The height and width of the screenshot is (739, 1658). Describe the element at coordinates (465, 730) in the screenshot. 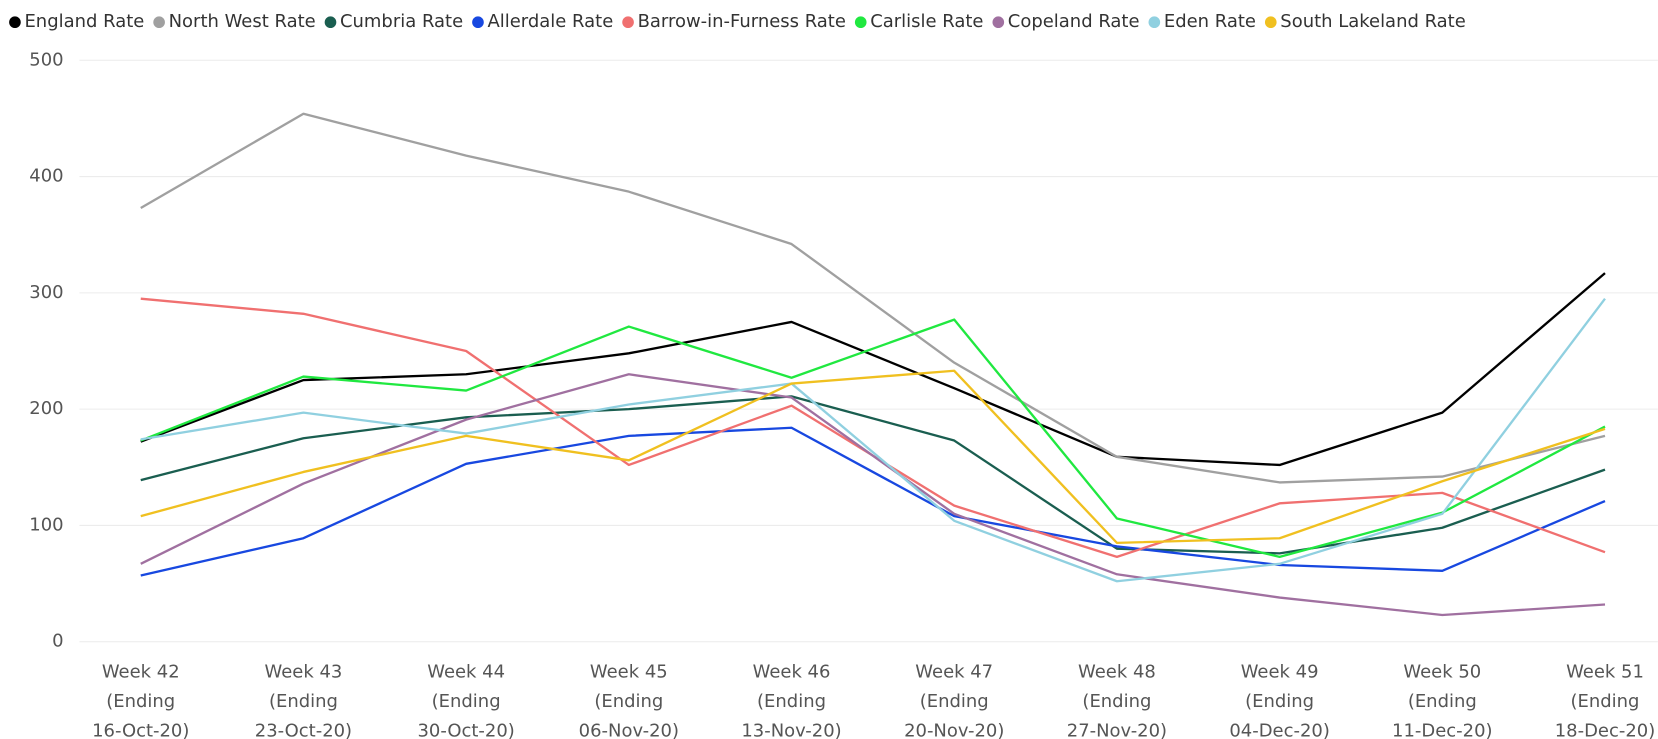

I see `x-tick-label: 30-Oct-20)` at that location.